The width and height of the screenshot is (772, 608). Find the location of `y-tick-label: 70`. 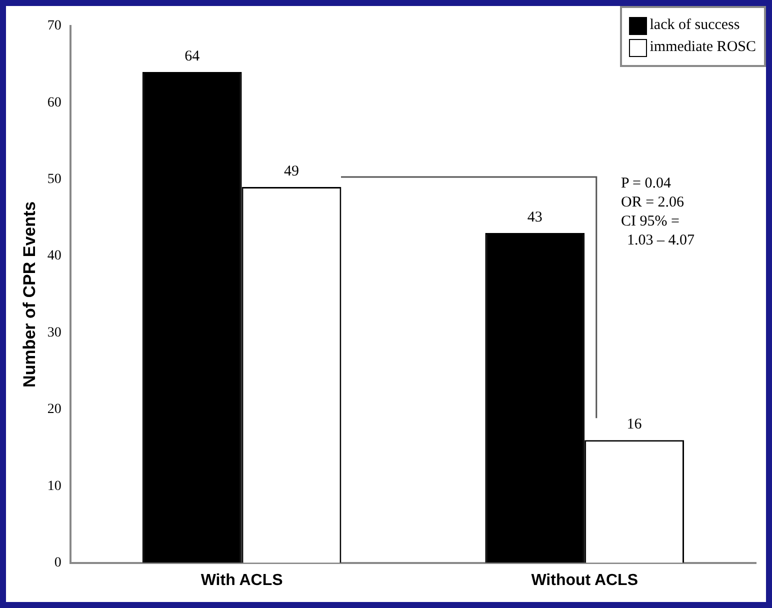

y-tick-label: 70 is located at coordinates (54, 26).